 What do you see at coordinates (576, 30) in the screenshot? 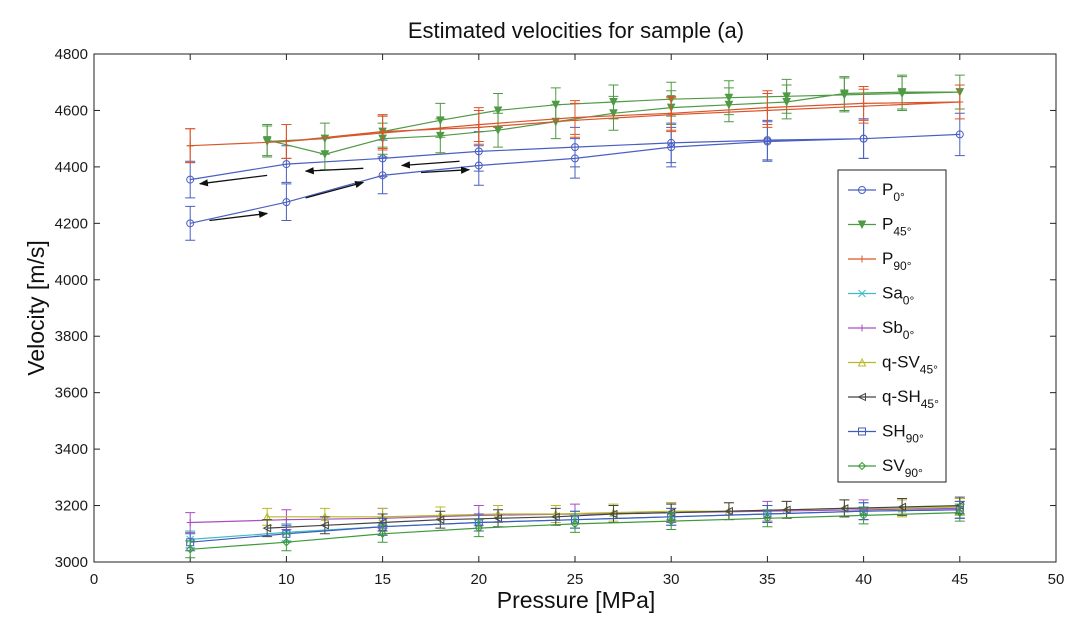
I see `chart-title: Estimated velocities for sample (a)` at bounding box center [576, 30].